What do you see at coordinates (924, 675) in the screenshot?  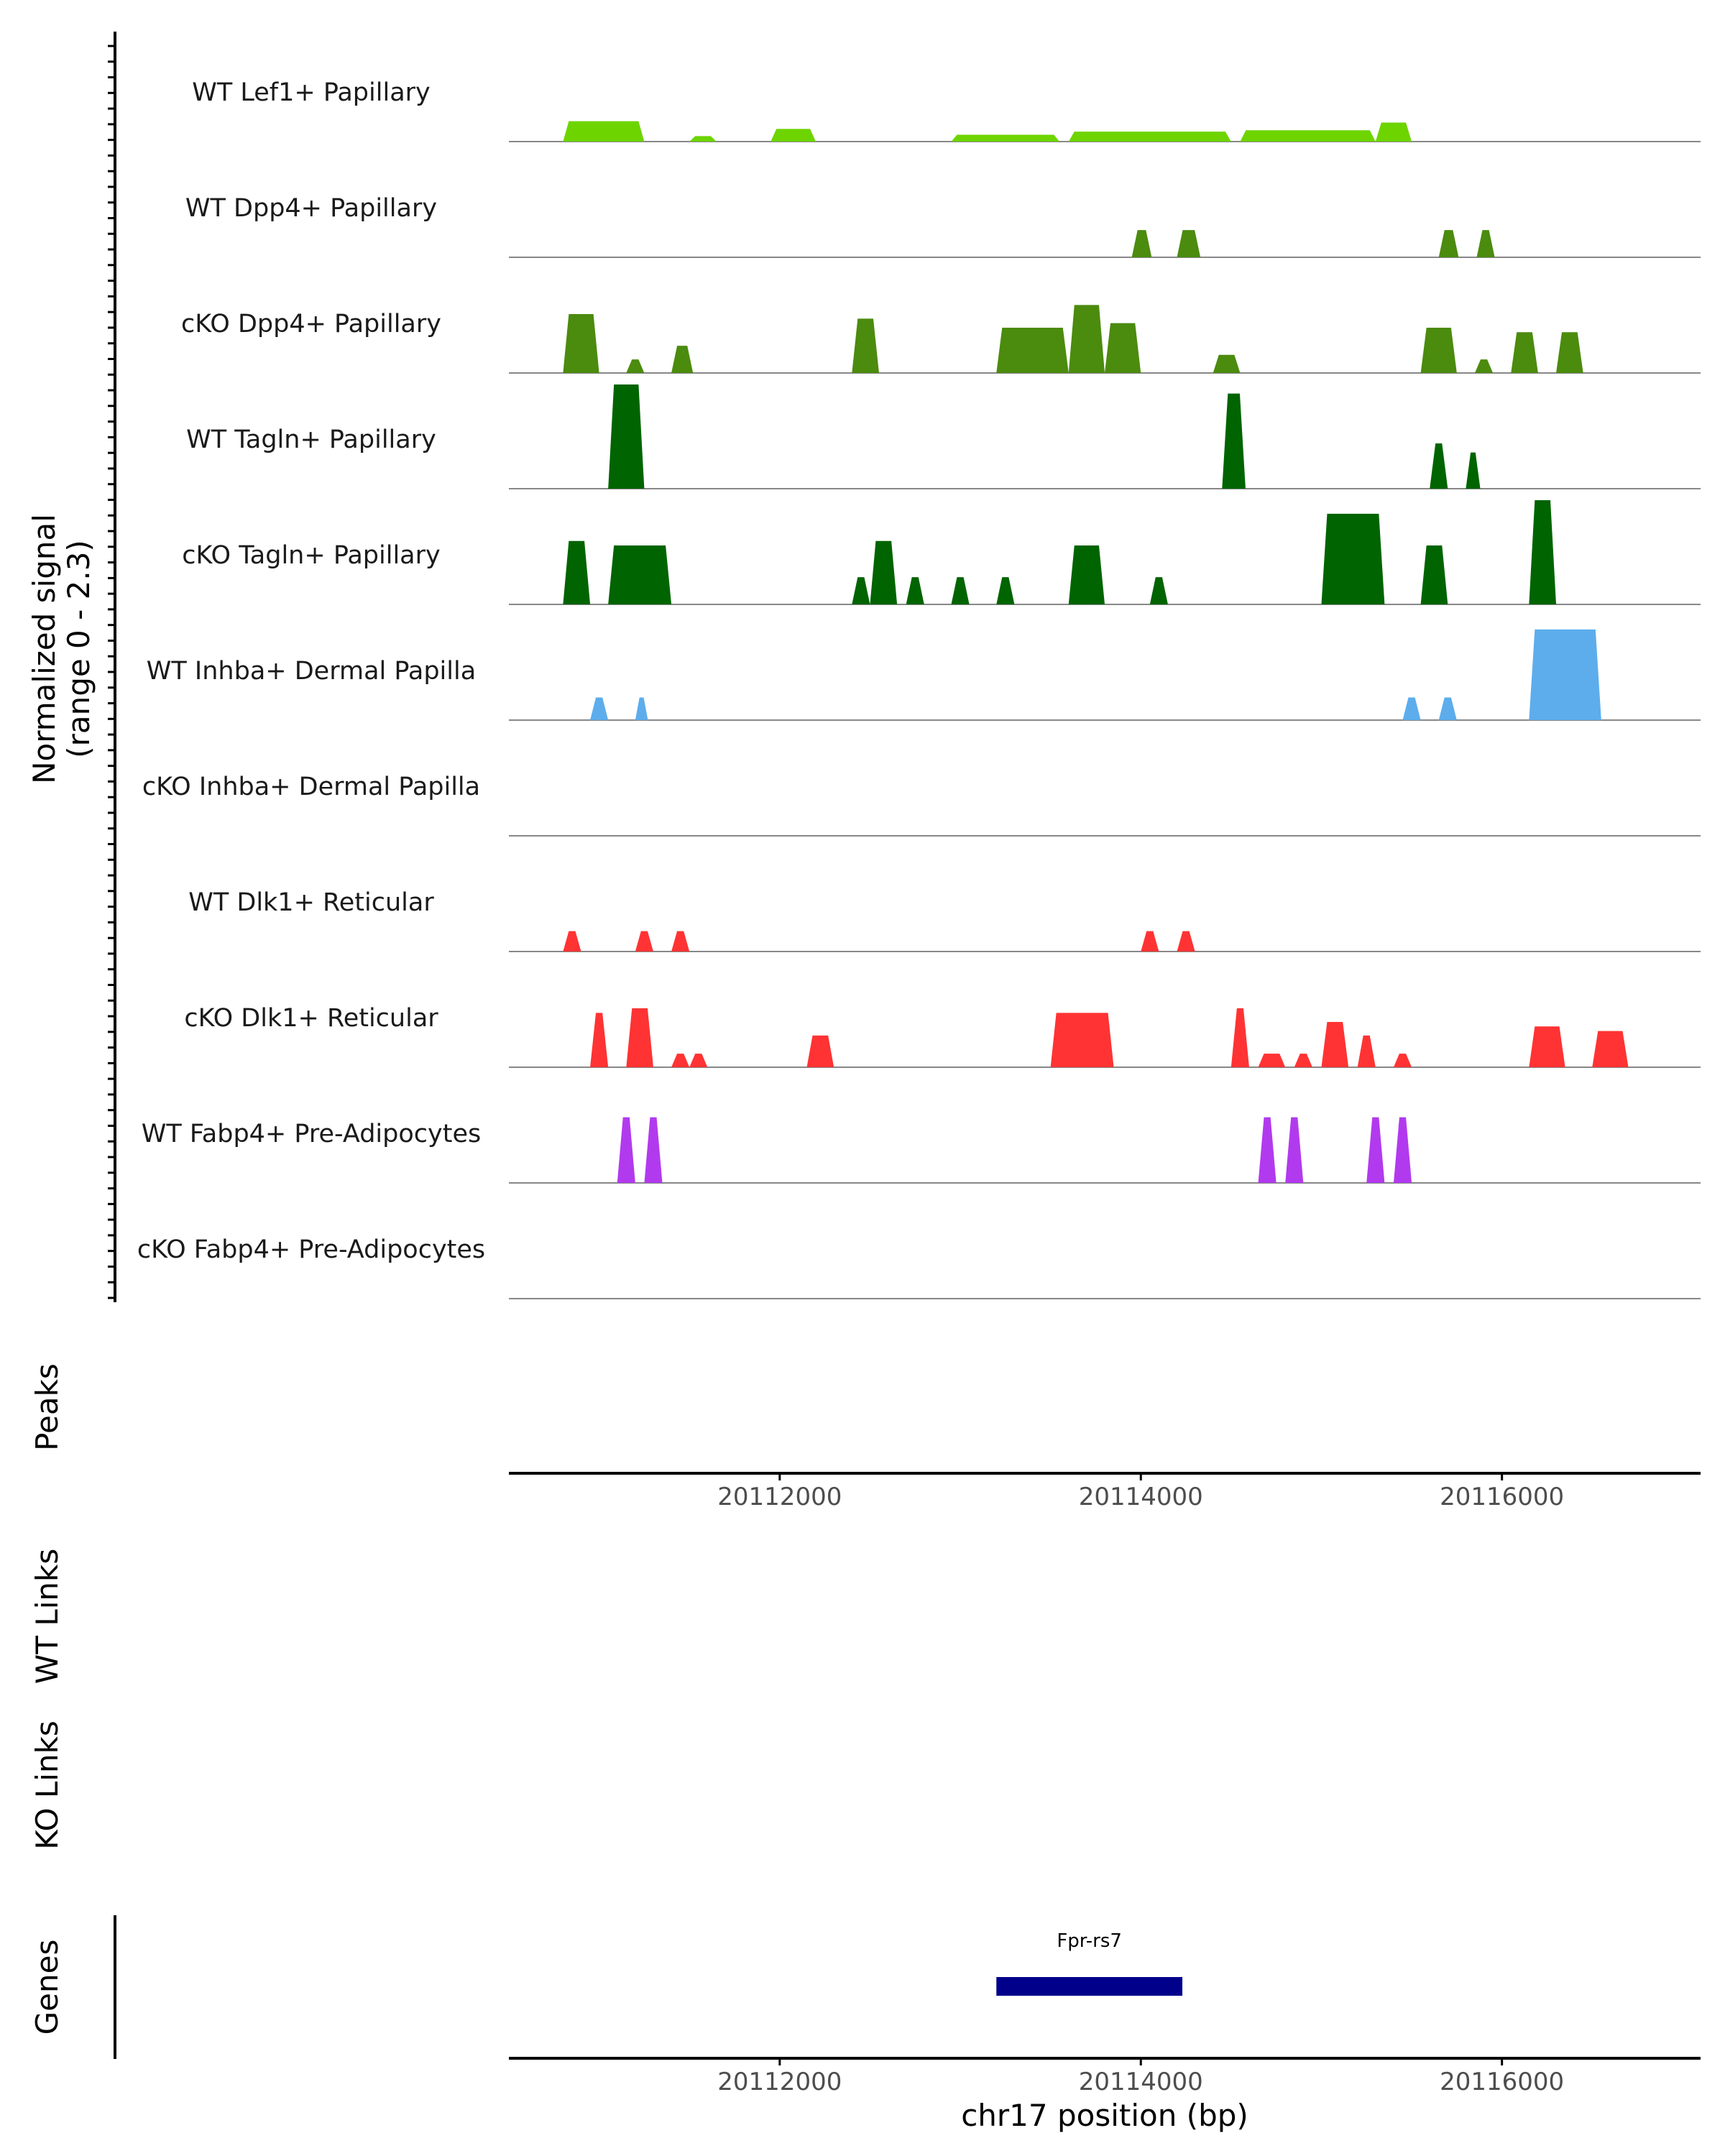 I see `track: WT Inhba+ Dermal Papilla` at bounding box center [924, 675].